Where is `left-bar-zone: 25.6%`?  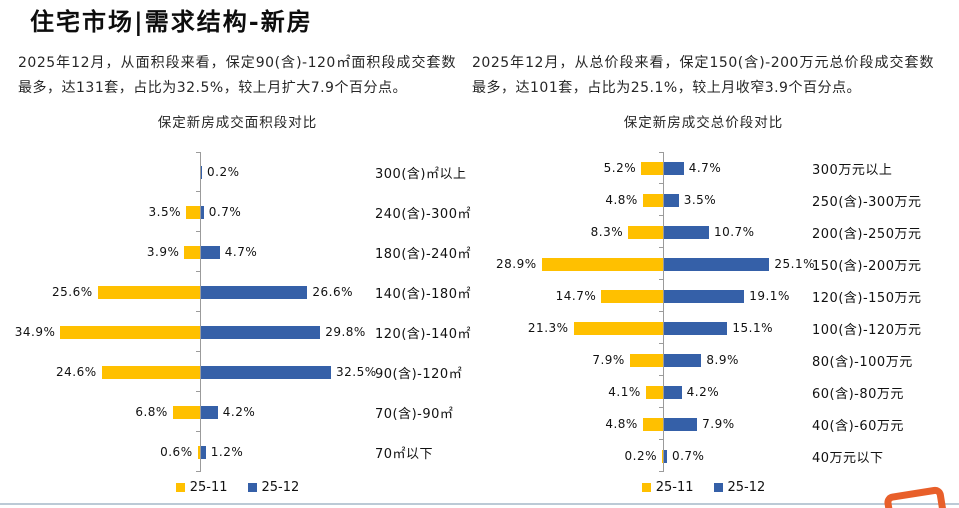 left-bar-zone: 25.6% is located at coordinates (109, 292).